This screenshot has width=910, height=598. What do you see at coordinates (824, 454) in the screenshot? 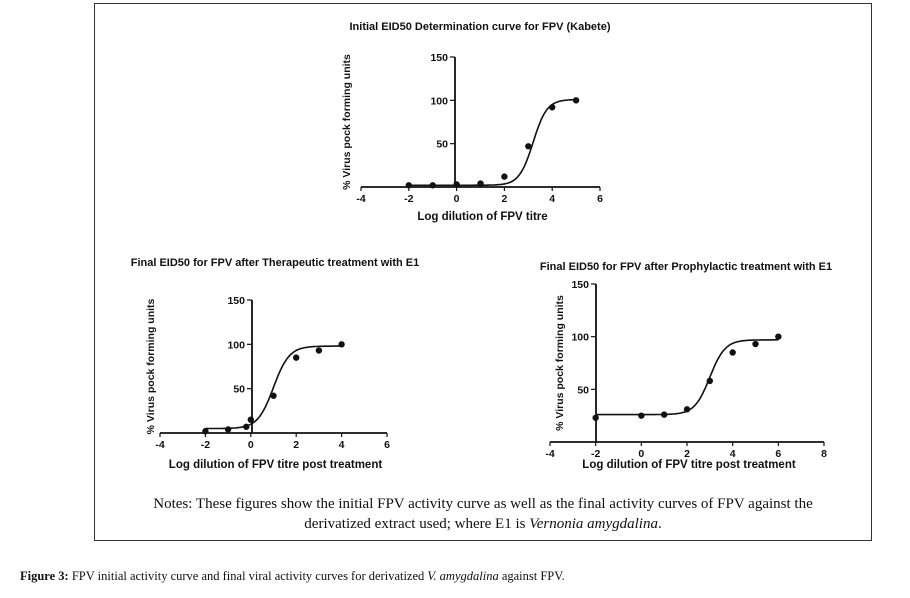
I see `x-tick-label: 8` at bounding box center [824, 454].